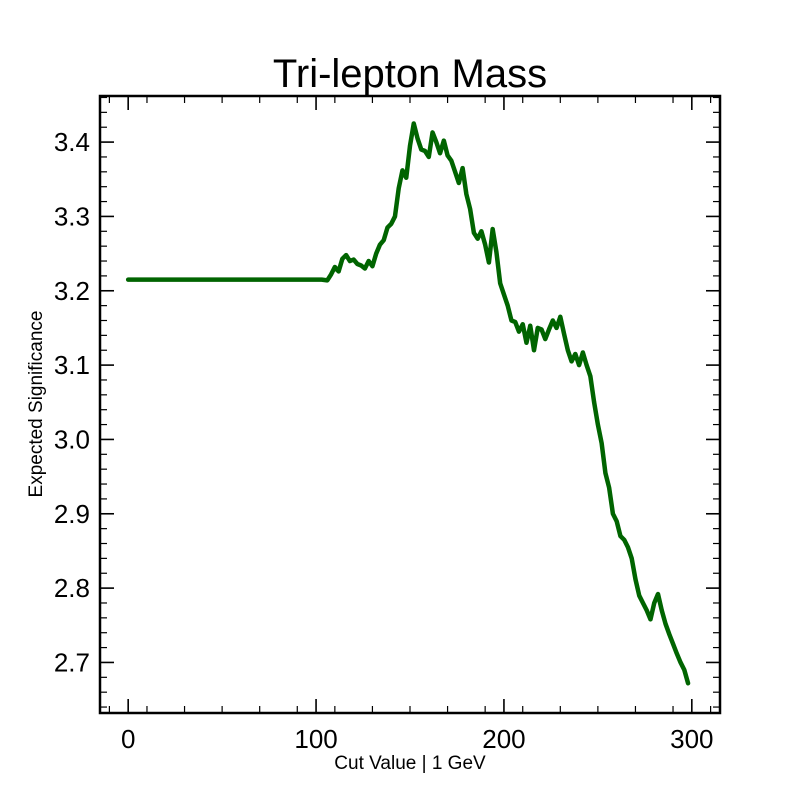 This screenshot has height=800, width=800. What do you see at coordinates (128, 739) in the screenshot?
I see `x-tick-label: 0` at bounding box center [128, 739].